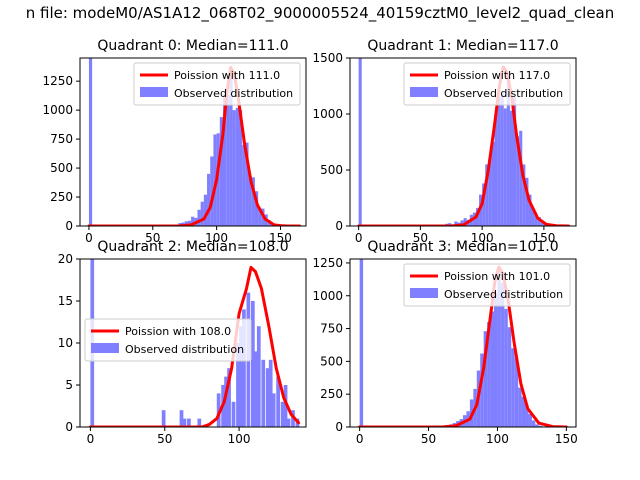 The height and width of the screenshot is (480, 640). Describe the element at coordinates (327, 58) in the screenshot. I see `y-tick-label: 1500` at that location.